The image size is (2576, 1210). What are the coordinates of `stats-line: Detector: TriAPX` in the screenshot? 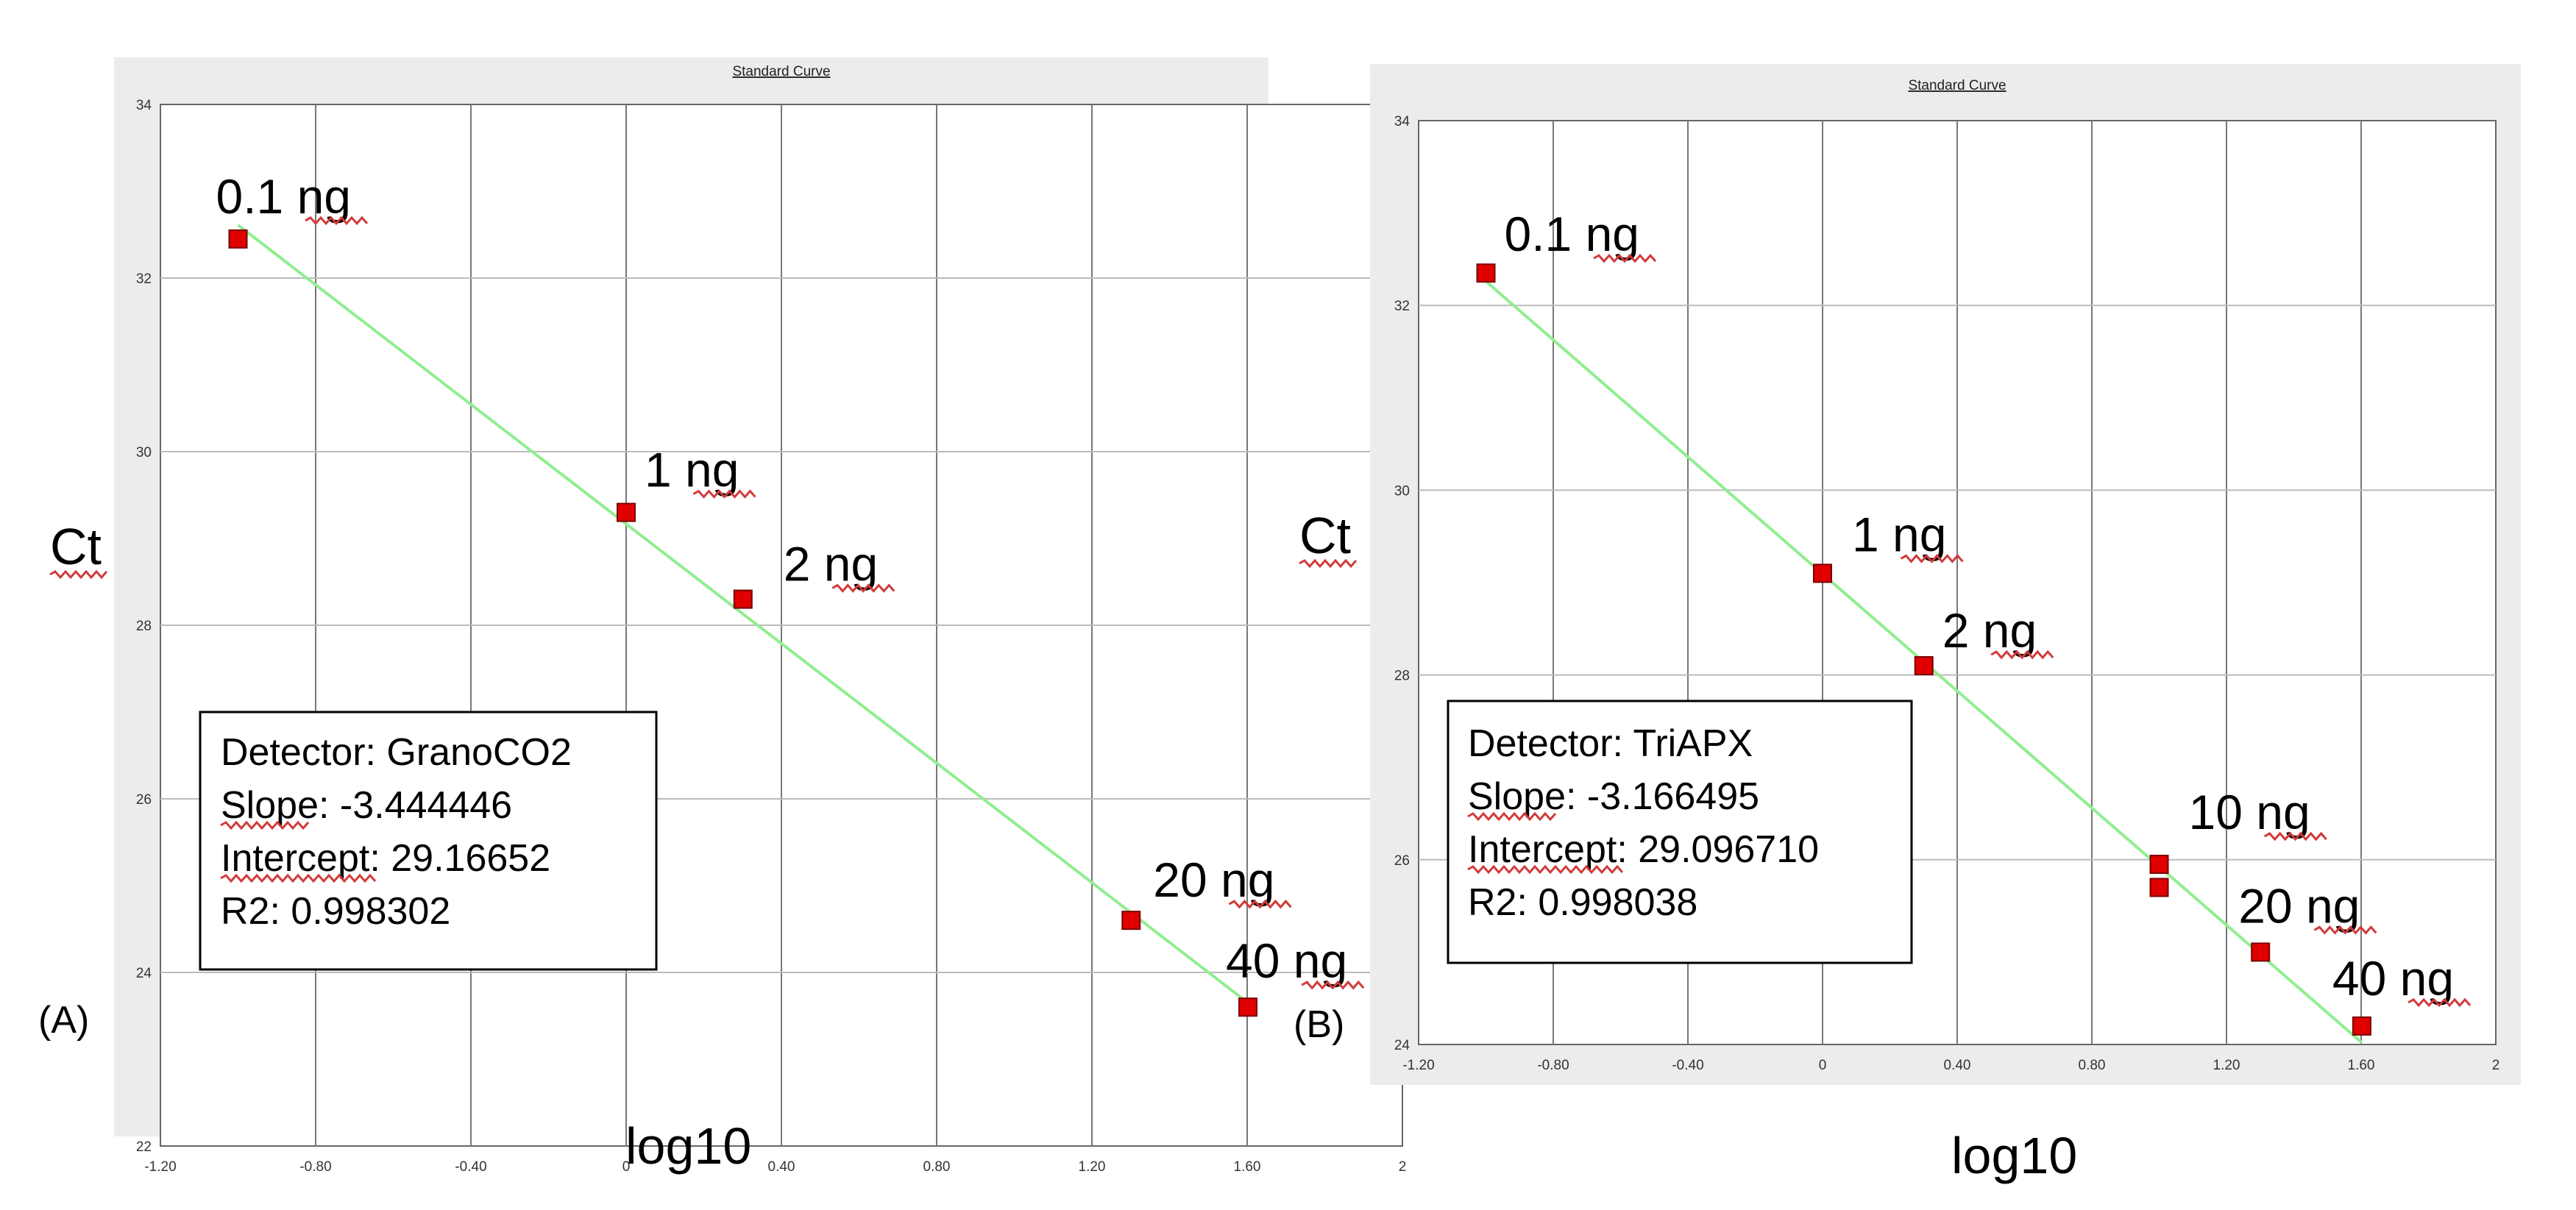 It's located at (1610, 743).